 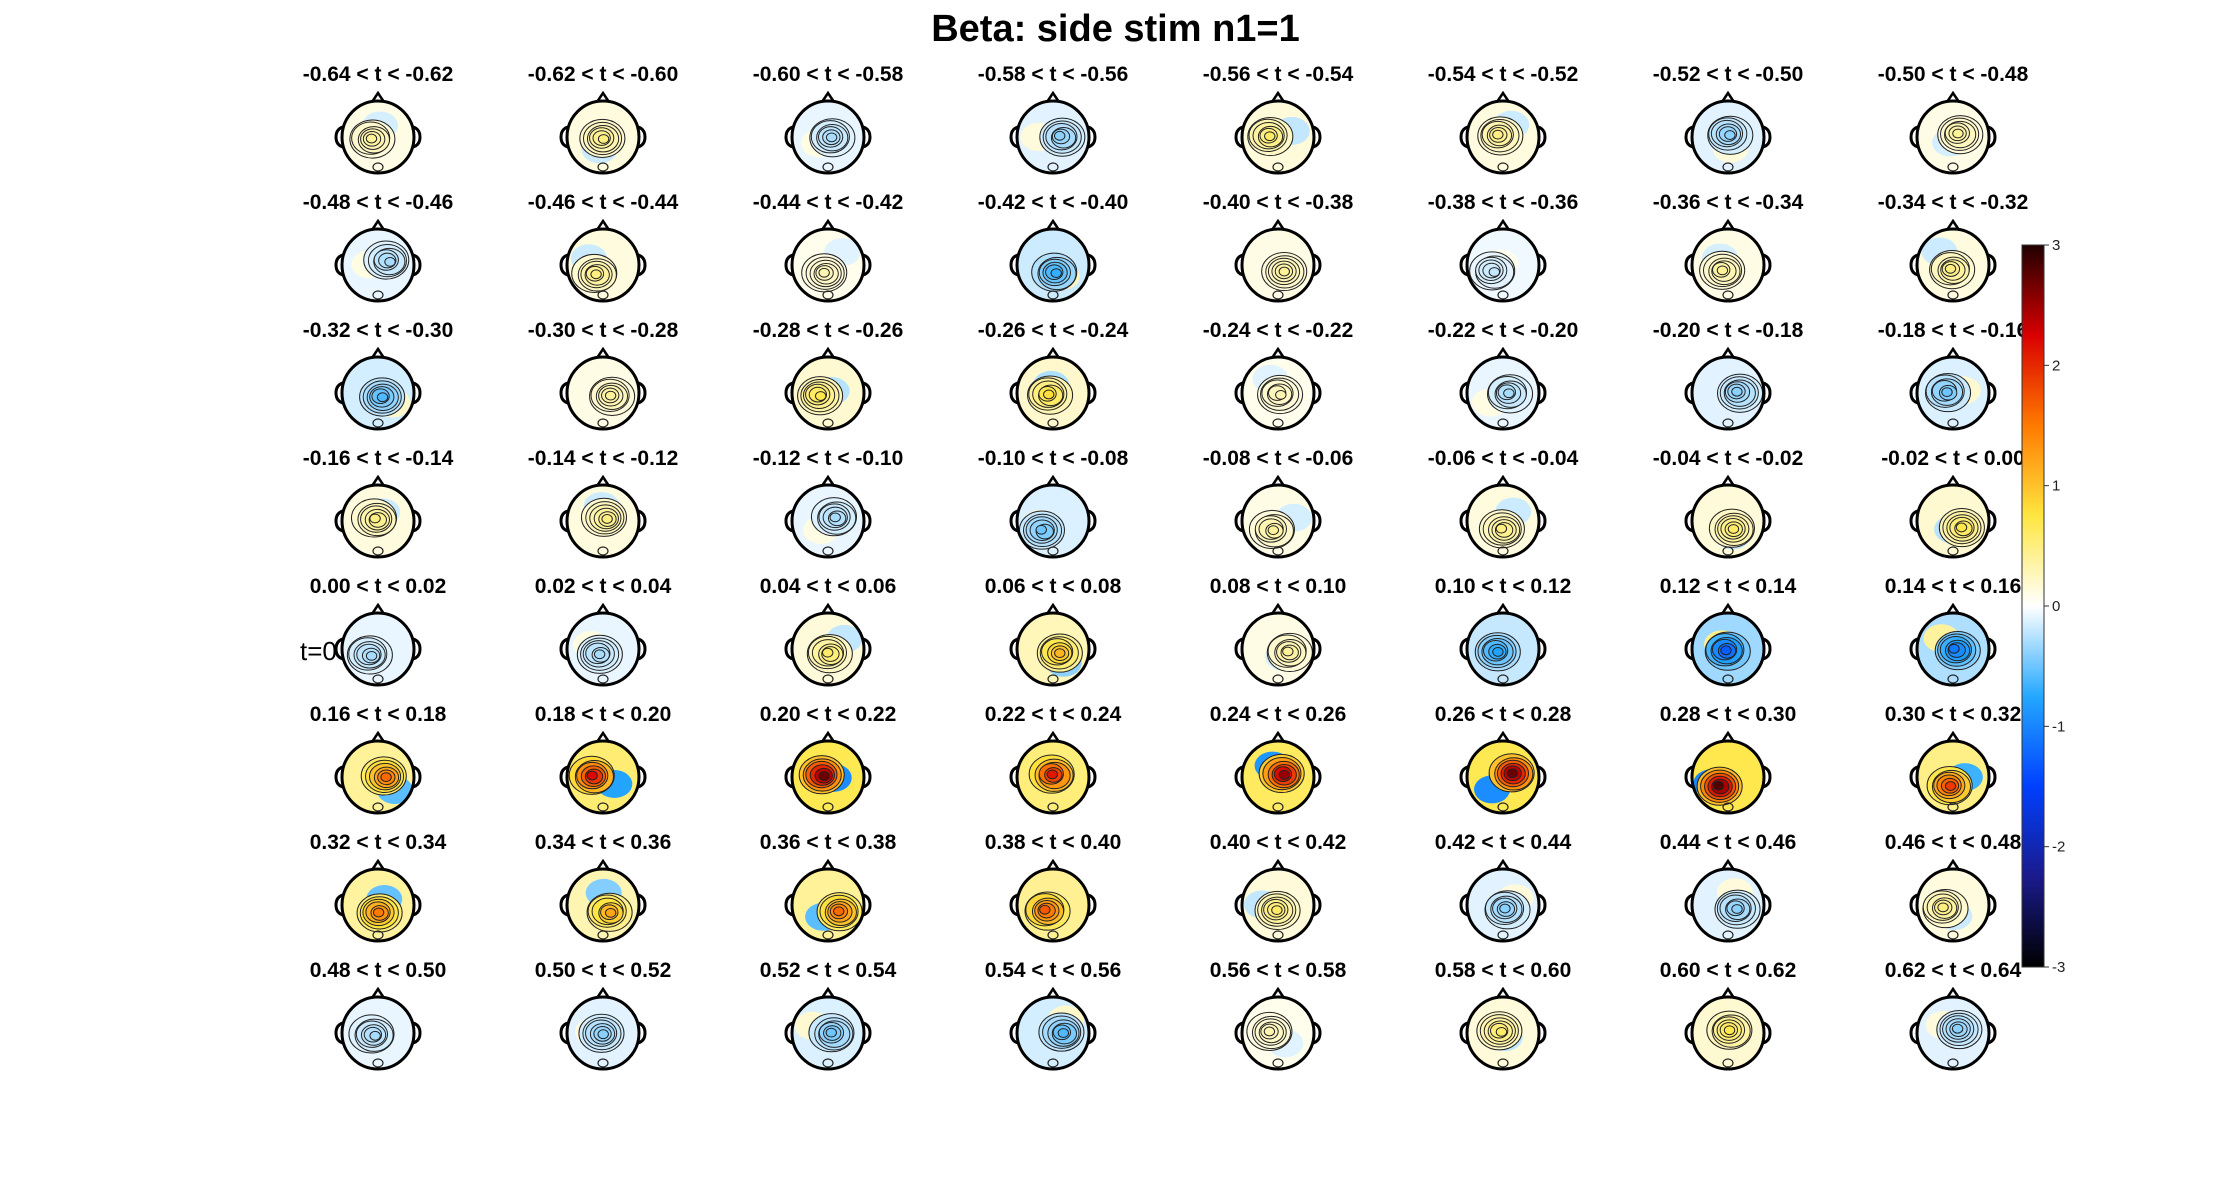 What do you see at coordinates (1278, 714) in the screenshot?
I see `panel-title: 0.24 < t < 0.26` at bounding box center [1278, 714].